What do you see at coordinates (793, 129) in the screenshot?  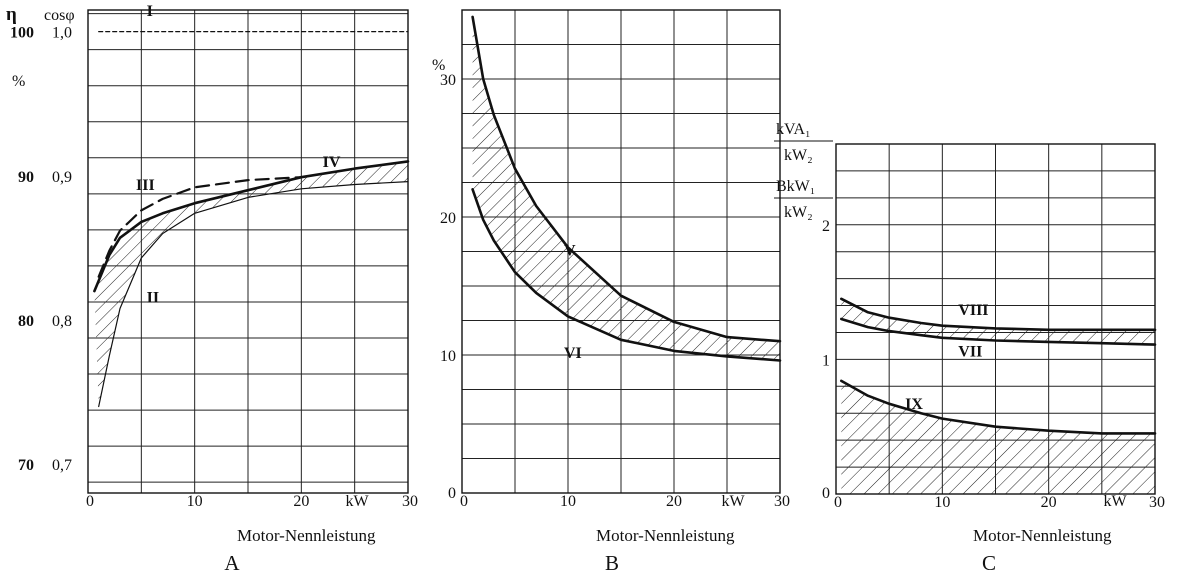 I see `panel-c-ylabel-1-num: kVA₁` at bounding box center [793, 129].